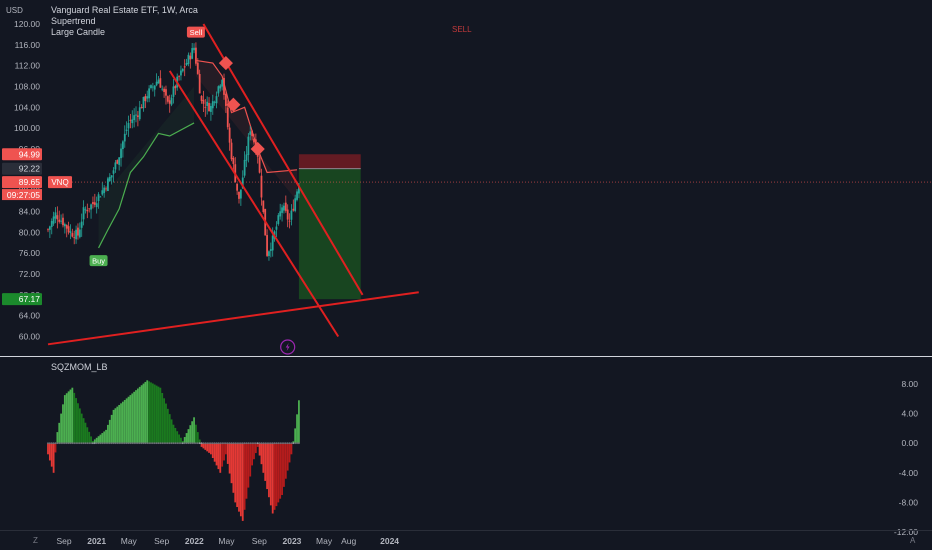 Image resolution: width=932 pixels, height=550 pixels. What do you see at coordinates (124, 10) in the screenshot?
I see `symbol-title: Vanguard Real Estate ETF, 1W, Arca` at bounding box center [124, 10].